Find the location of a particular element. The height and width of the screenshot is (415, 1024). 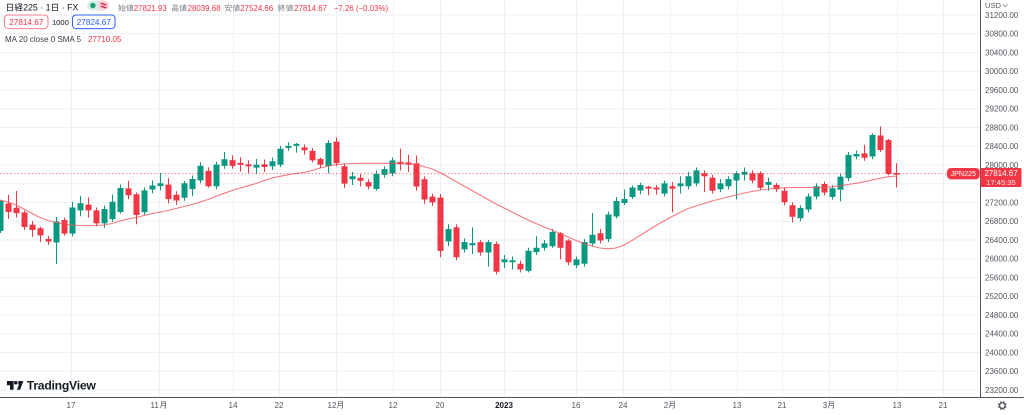

svg-text: 17:45:35 is located at coordinates (1001, 182).